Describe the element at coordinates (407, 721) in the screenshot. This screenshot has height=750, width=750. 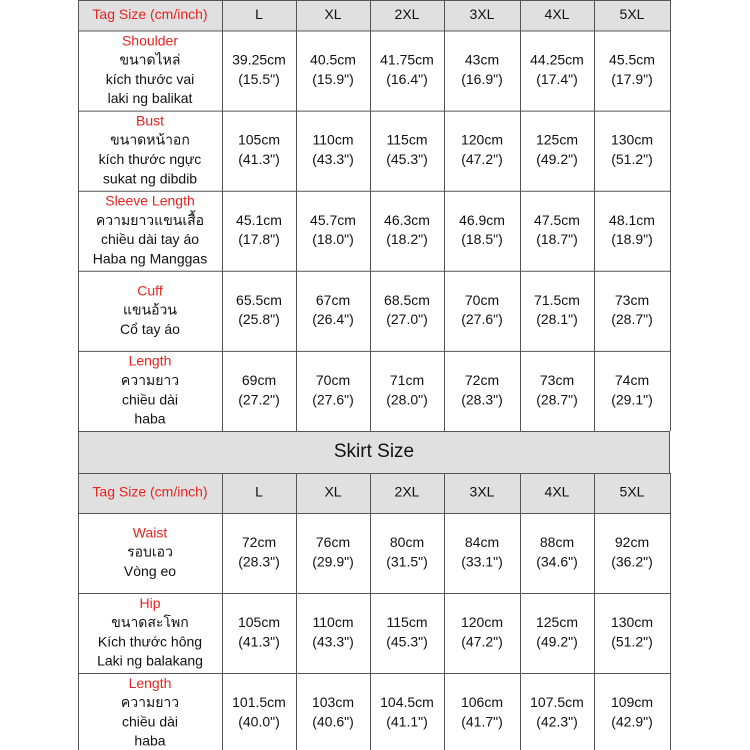
I see `size-value: (41.1")` at that location.